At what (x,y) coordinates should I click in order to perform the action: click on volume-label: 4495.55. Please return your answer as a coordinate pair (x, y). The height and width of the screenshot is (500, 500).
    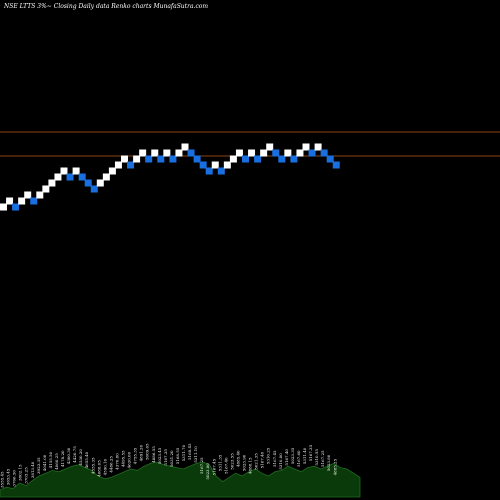
    Looking at the image, I should click on (123, 458).